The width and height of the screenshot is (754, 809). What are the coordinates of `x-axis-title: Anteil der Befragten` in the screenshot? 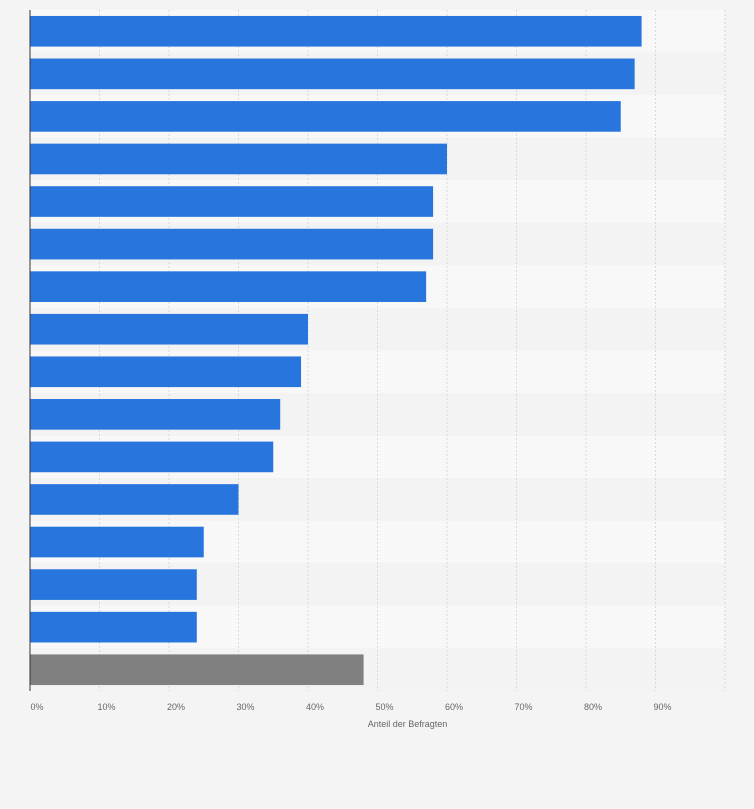 It's located at (408, 724).